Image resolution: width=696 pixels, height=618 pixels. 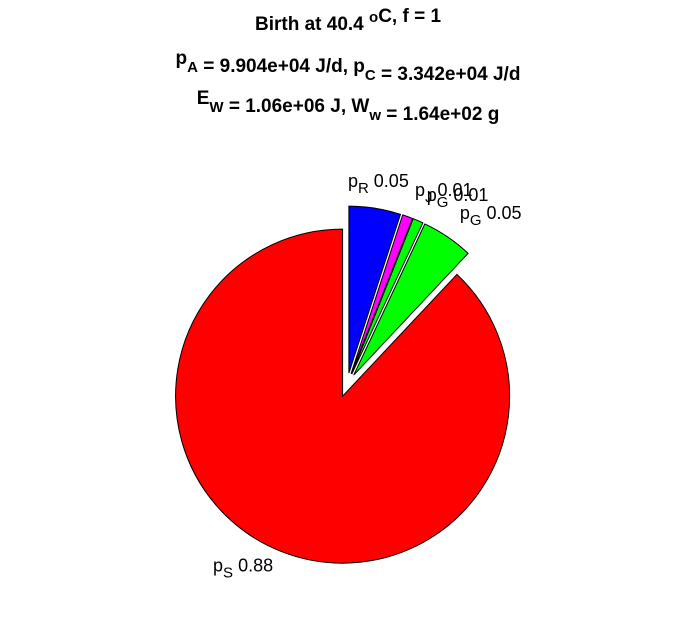 What do you see at coordinates (448, 74) in the screenshot?
I see `title-text: = 3.342e+04 J/d` at bounding box center [448, 74].